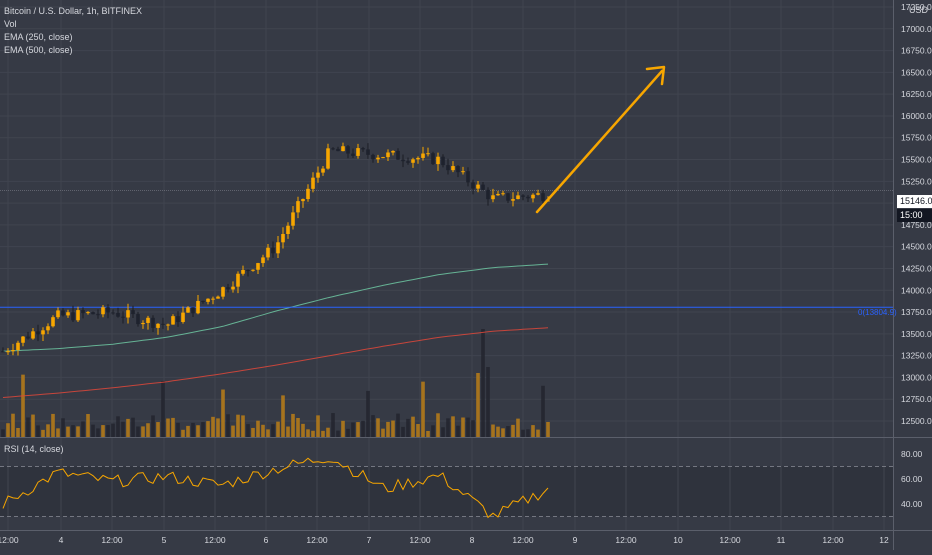 This screenshot has height=555, width=932. Describe the element at coordinates (34, 449) in the screenshot. I see `rsi-legend: RSI (14, close)` at that location.